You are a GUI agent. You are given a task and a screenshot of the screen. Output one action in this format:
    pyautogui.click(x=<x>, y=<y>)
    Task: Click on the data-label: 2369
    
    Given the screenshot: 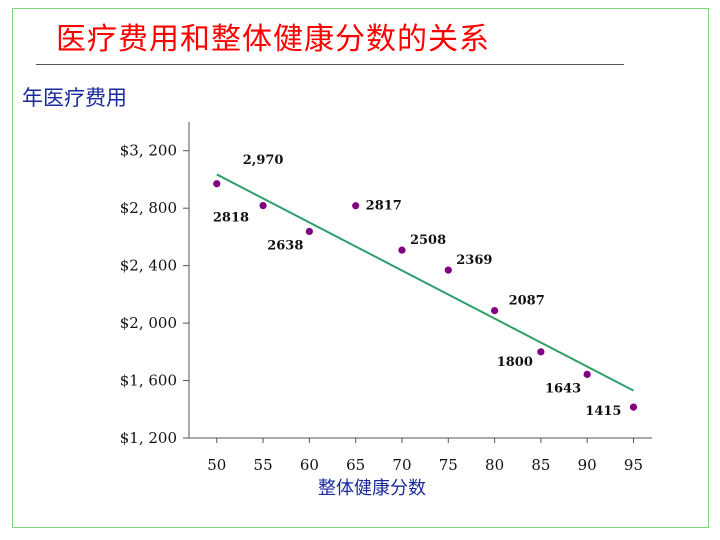 What is the action you would take?
    pyautogui.click(x=474, y=260)
    